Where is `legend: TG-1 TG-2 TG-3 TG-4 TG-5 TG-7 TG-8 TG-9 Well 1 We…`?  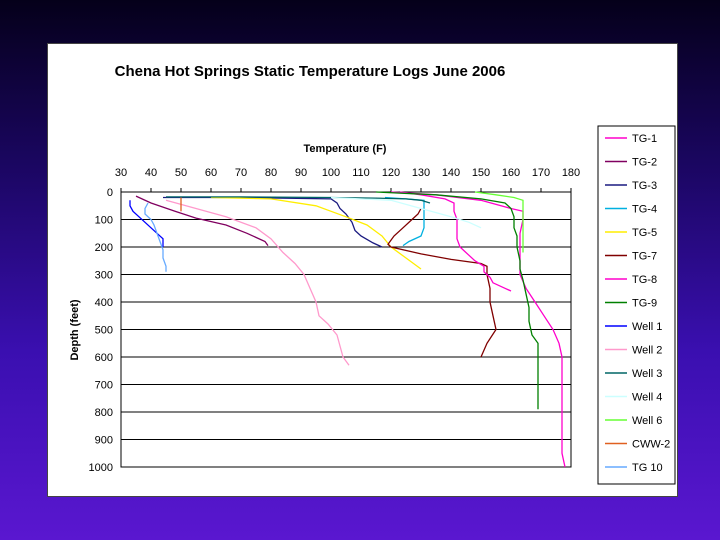 legend: TG-1 TG-2 TG-3 TG-4 TG-5 TG-7 TG-8 TG-9 Well 1 We… is located at coordinates (636, 305).